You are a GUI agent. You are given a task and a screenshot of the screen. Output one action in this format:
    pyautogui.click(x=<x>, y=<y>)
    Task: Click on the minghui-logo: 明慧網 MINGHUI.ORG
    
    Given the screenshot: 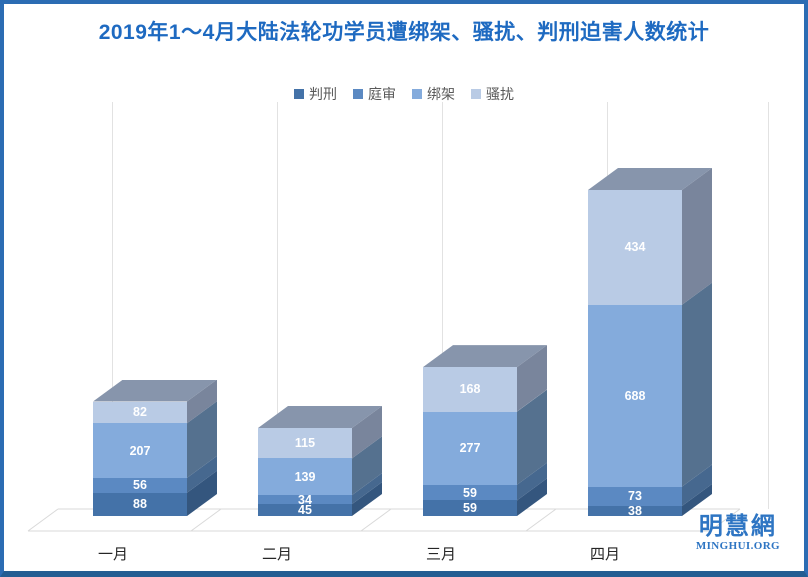 What is the action you would take?
    pyautogui.click(x=737, y=533)
    